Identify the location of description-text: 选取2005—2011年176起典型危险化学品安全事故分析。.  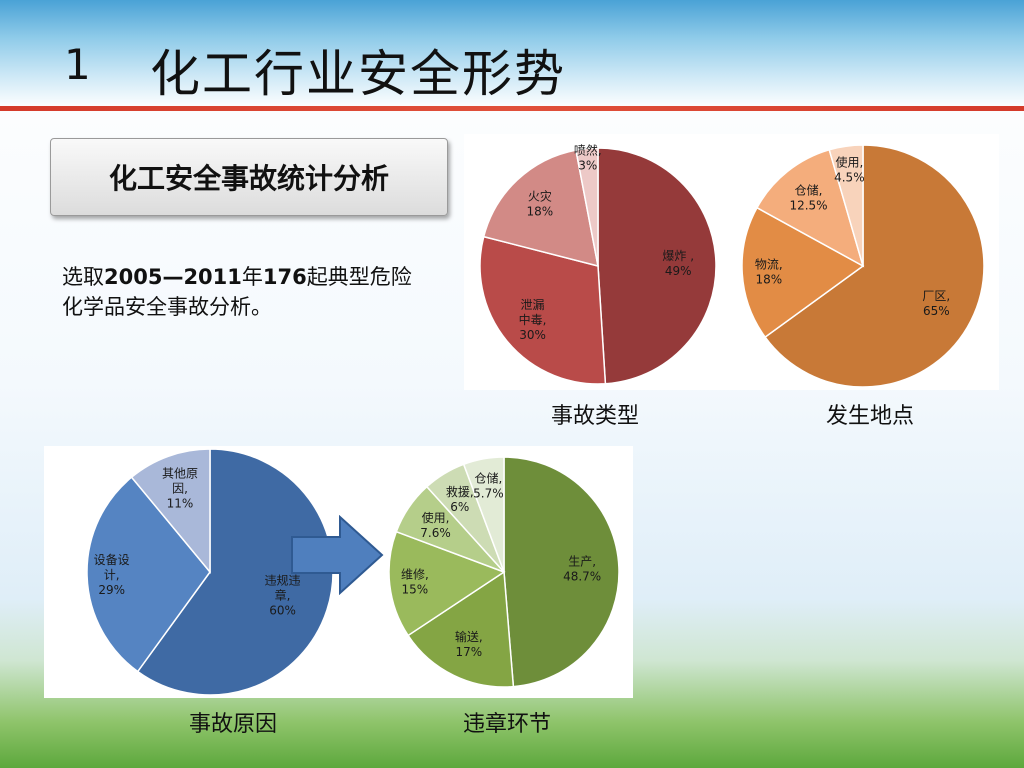
(247, 292).